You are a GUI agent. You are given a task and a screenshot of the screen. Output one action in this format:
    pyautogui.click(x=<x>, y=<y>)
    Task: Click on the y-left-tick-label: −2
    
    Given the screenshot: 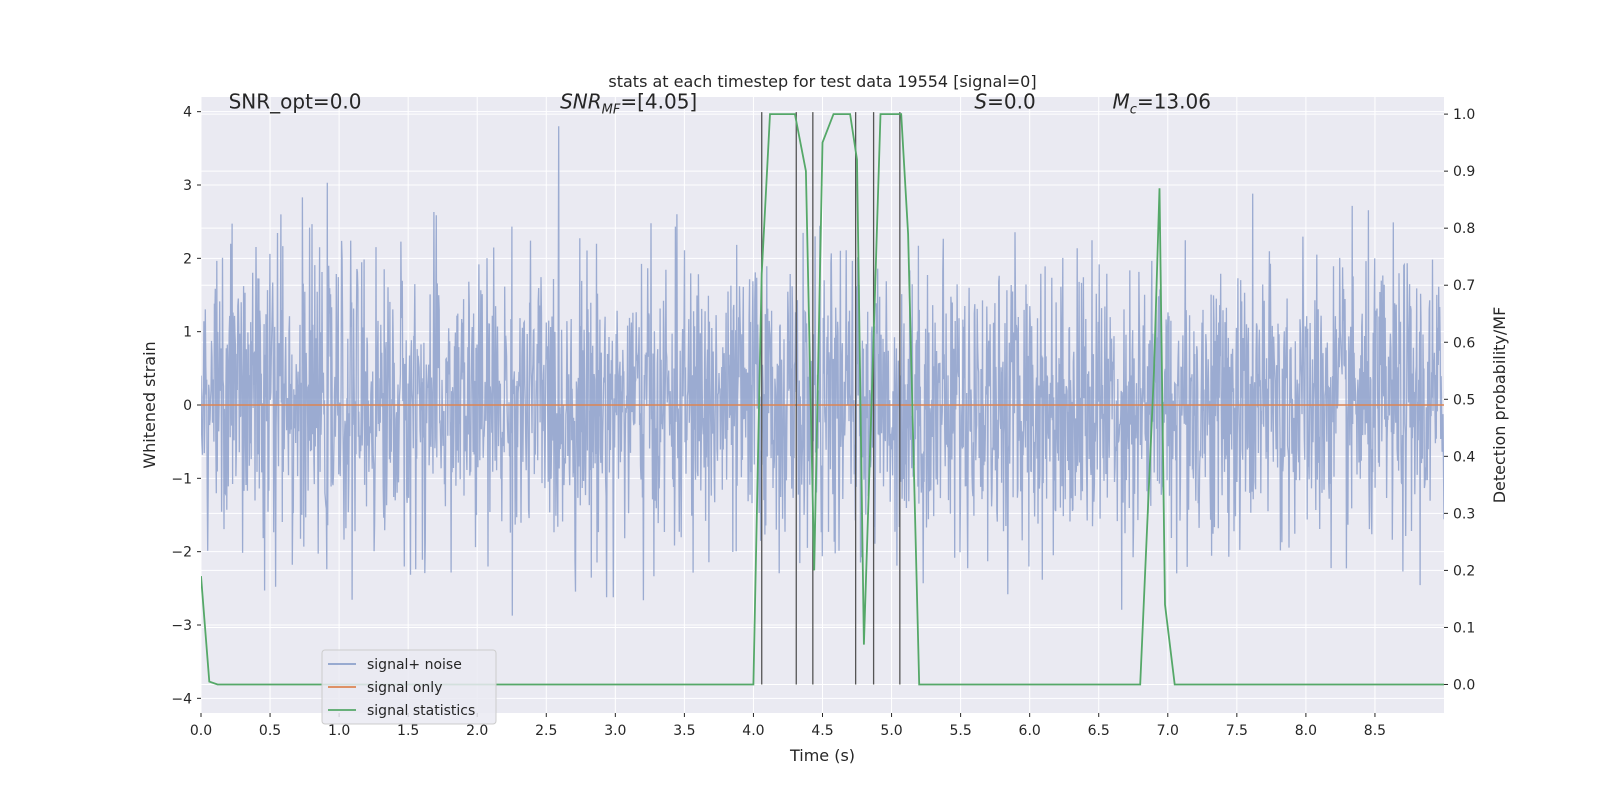 What is the action you would take?
    pyautogui.click(x=181, y=553)
    